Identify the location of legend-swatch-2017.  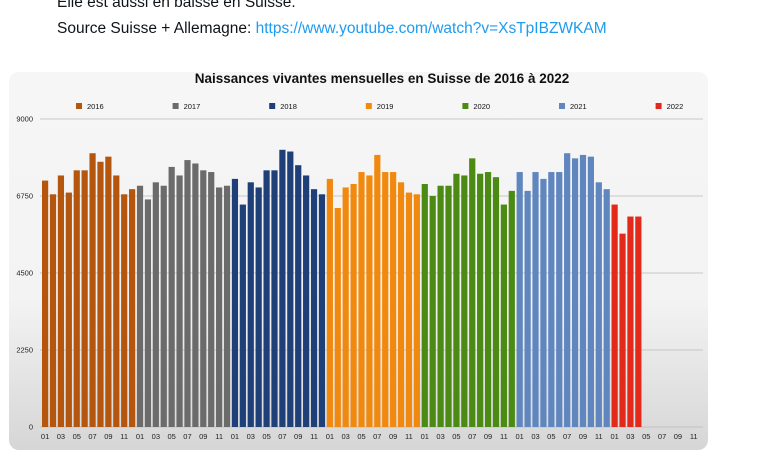
(175, 106).